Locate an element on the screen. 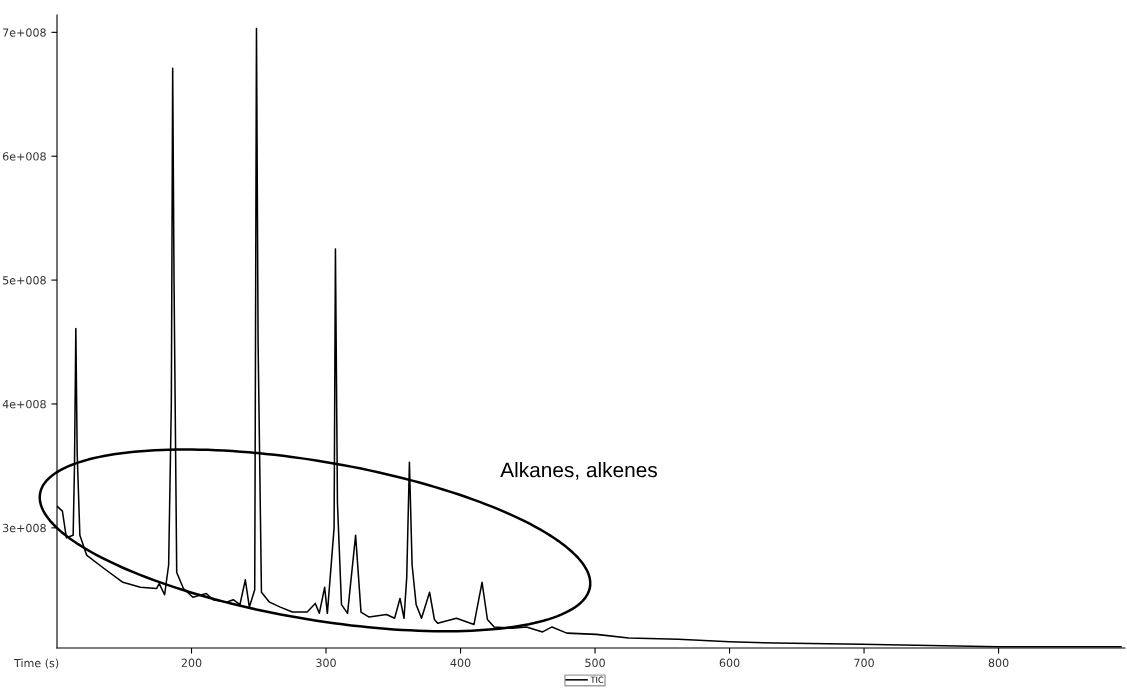 This screenshot has height=688, width=1127. y-tick-label: 6e+008 is located at coordinates (24, 156).